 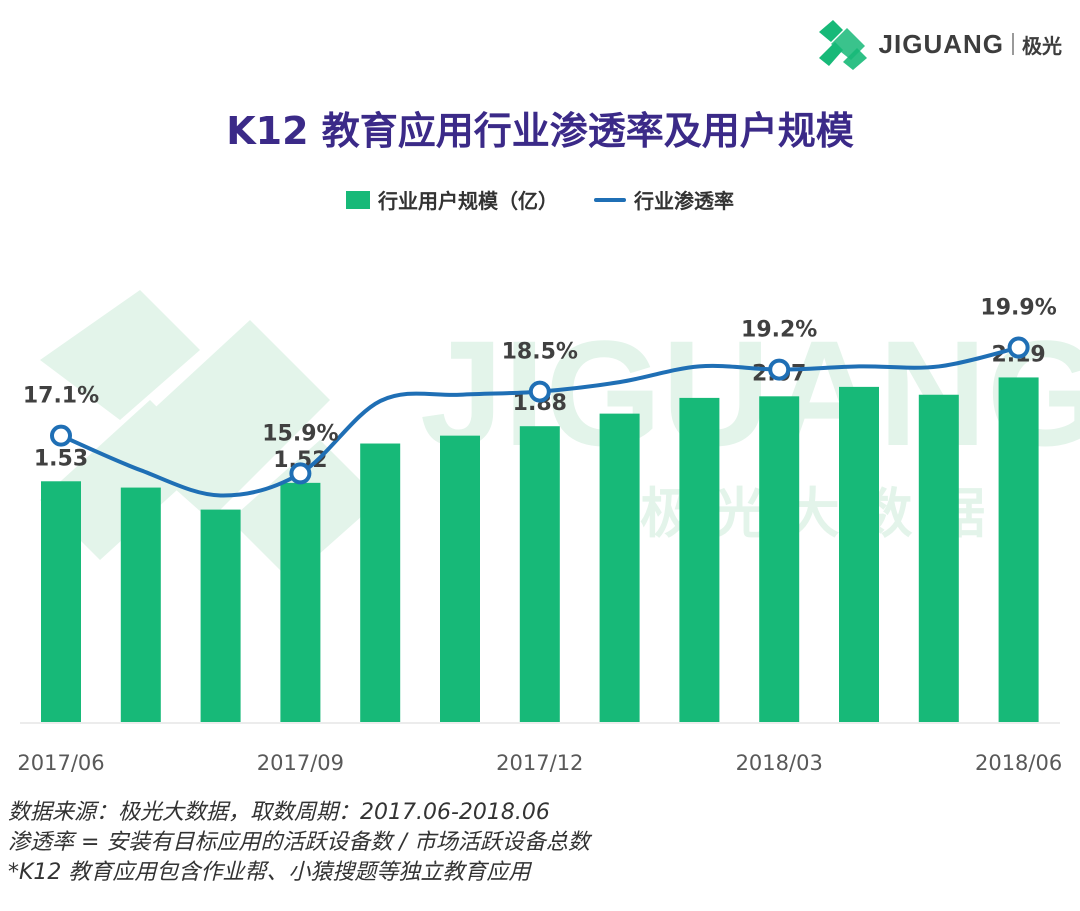 I want to click on bar-2018/04, so click(x=859, y=554).